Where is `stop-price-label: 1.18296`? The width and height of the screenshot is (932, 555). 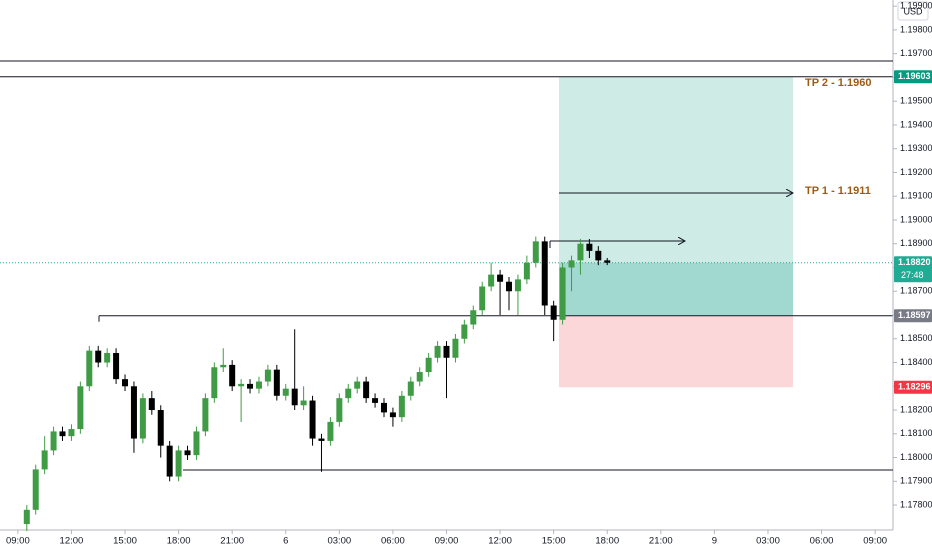
stop-price-label: 1.18296 is located at coordinates (914, 387).